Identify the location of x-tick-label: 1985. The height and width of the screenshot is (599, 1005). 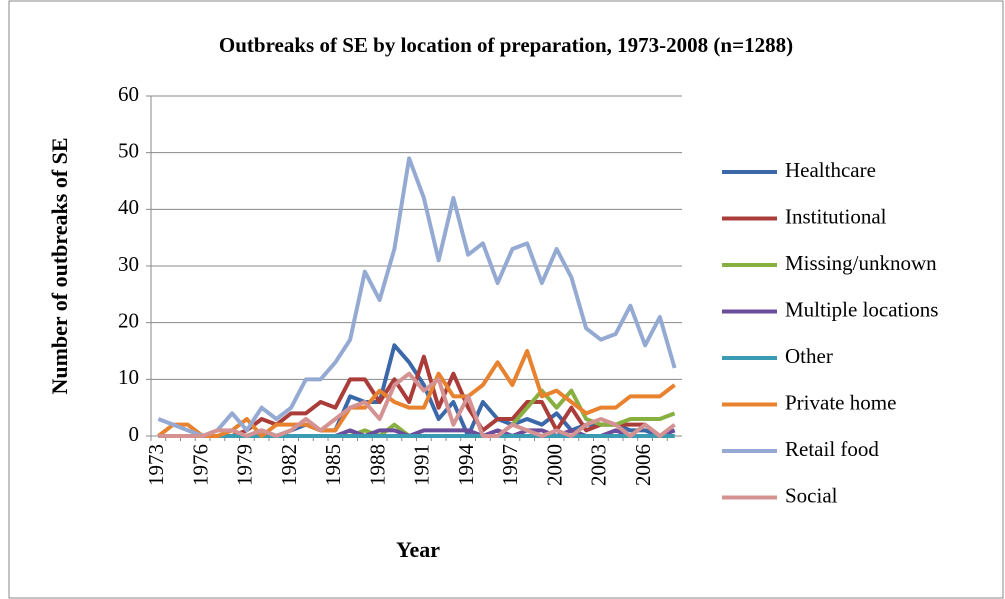
(333, 465).